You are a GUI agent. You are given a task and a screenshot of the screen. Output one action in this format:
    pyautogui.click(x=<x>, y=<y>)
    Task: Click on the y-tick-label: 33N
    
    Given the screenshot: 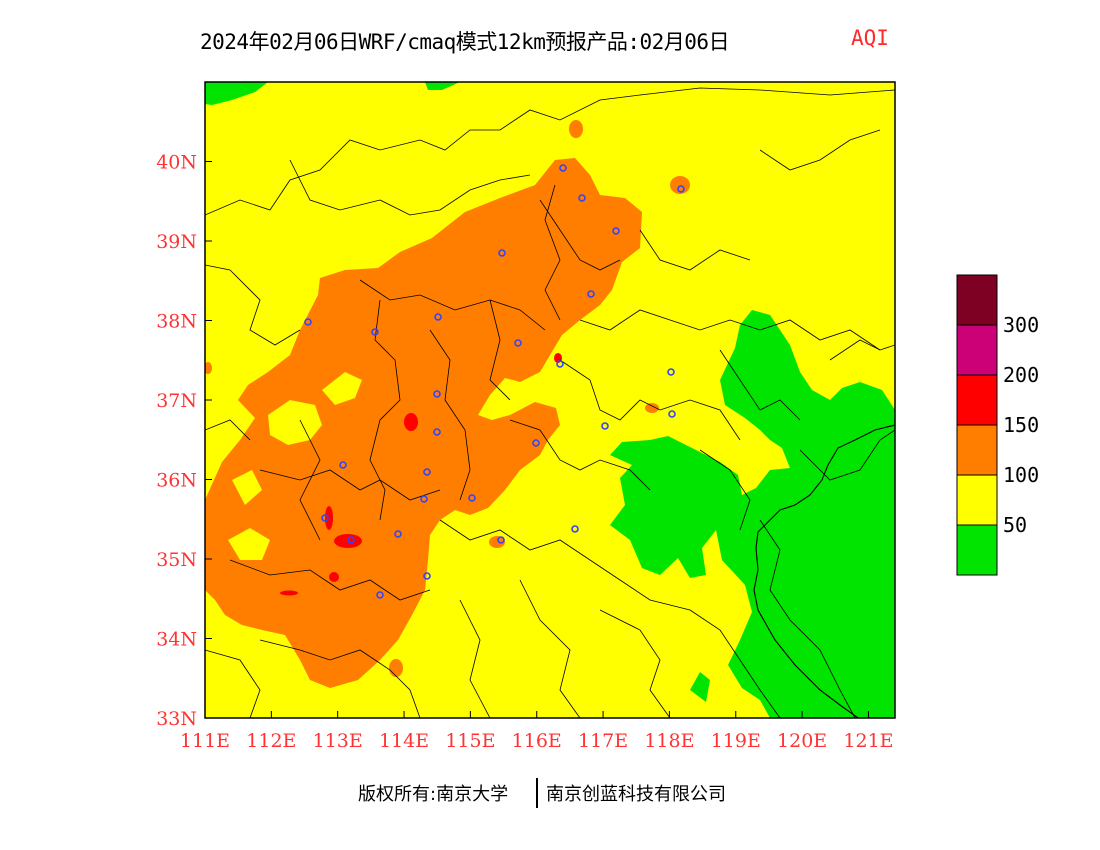 What is the action you would take?
    pyautogui.click(x=176, y=719)
    